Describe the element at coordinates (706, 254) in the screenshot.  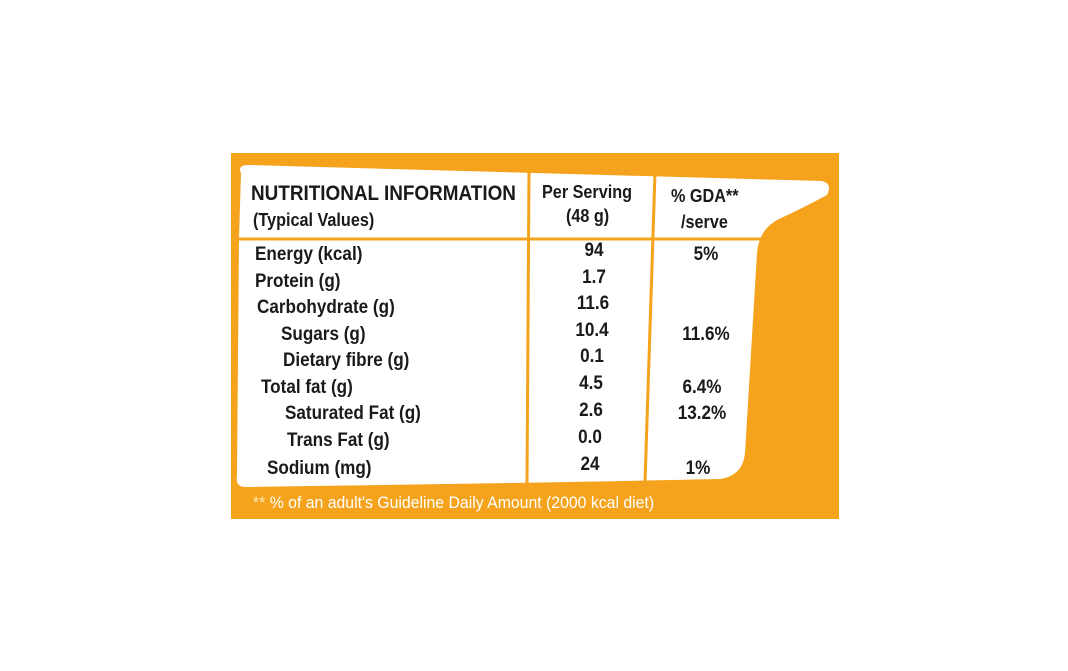
I see `row-gda-energy: 5%` at that location.